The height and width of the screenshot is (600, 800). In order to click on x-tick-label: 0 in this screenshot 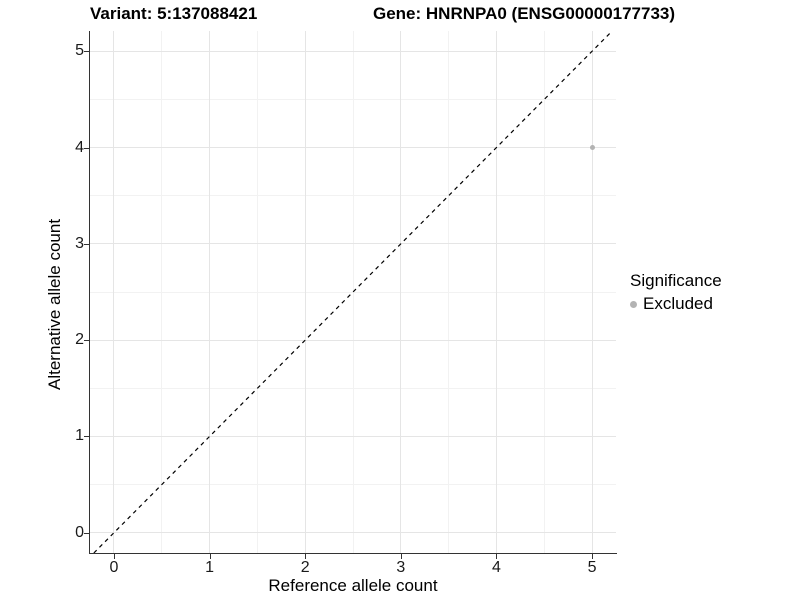, I will do `click(114, 567)`.